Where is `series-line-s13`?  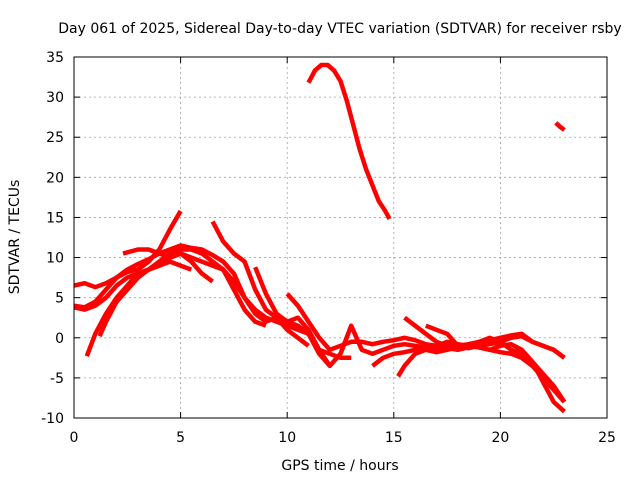
series-line-s13 is located at coordinates (485, 359).